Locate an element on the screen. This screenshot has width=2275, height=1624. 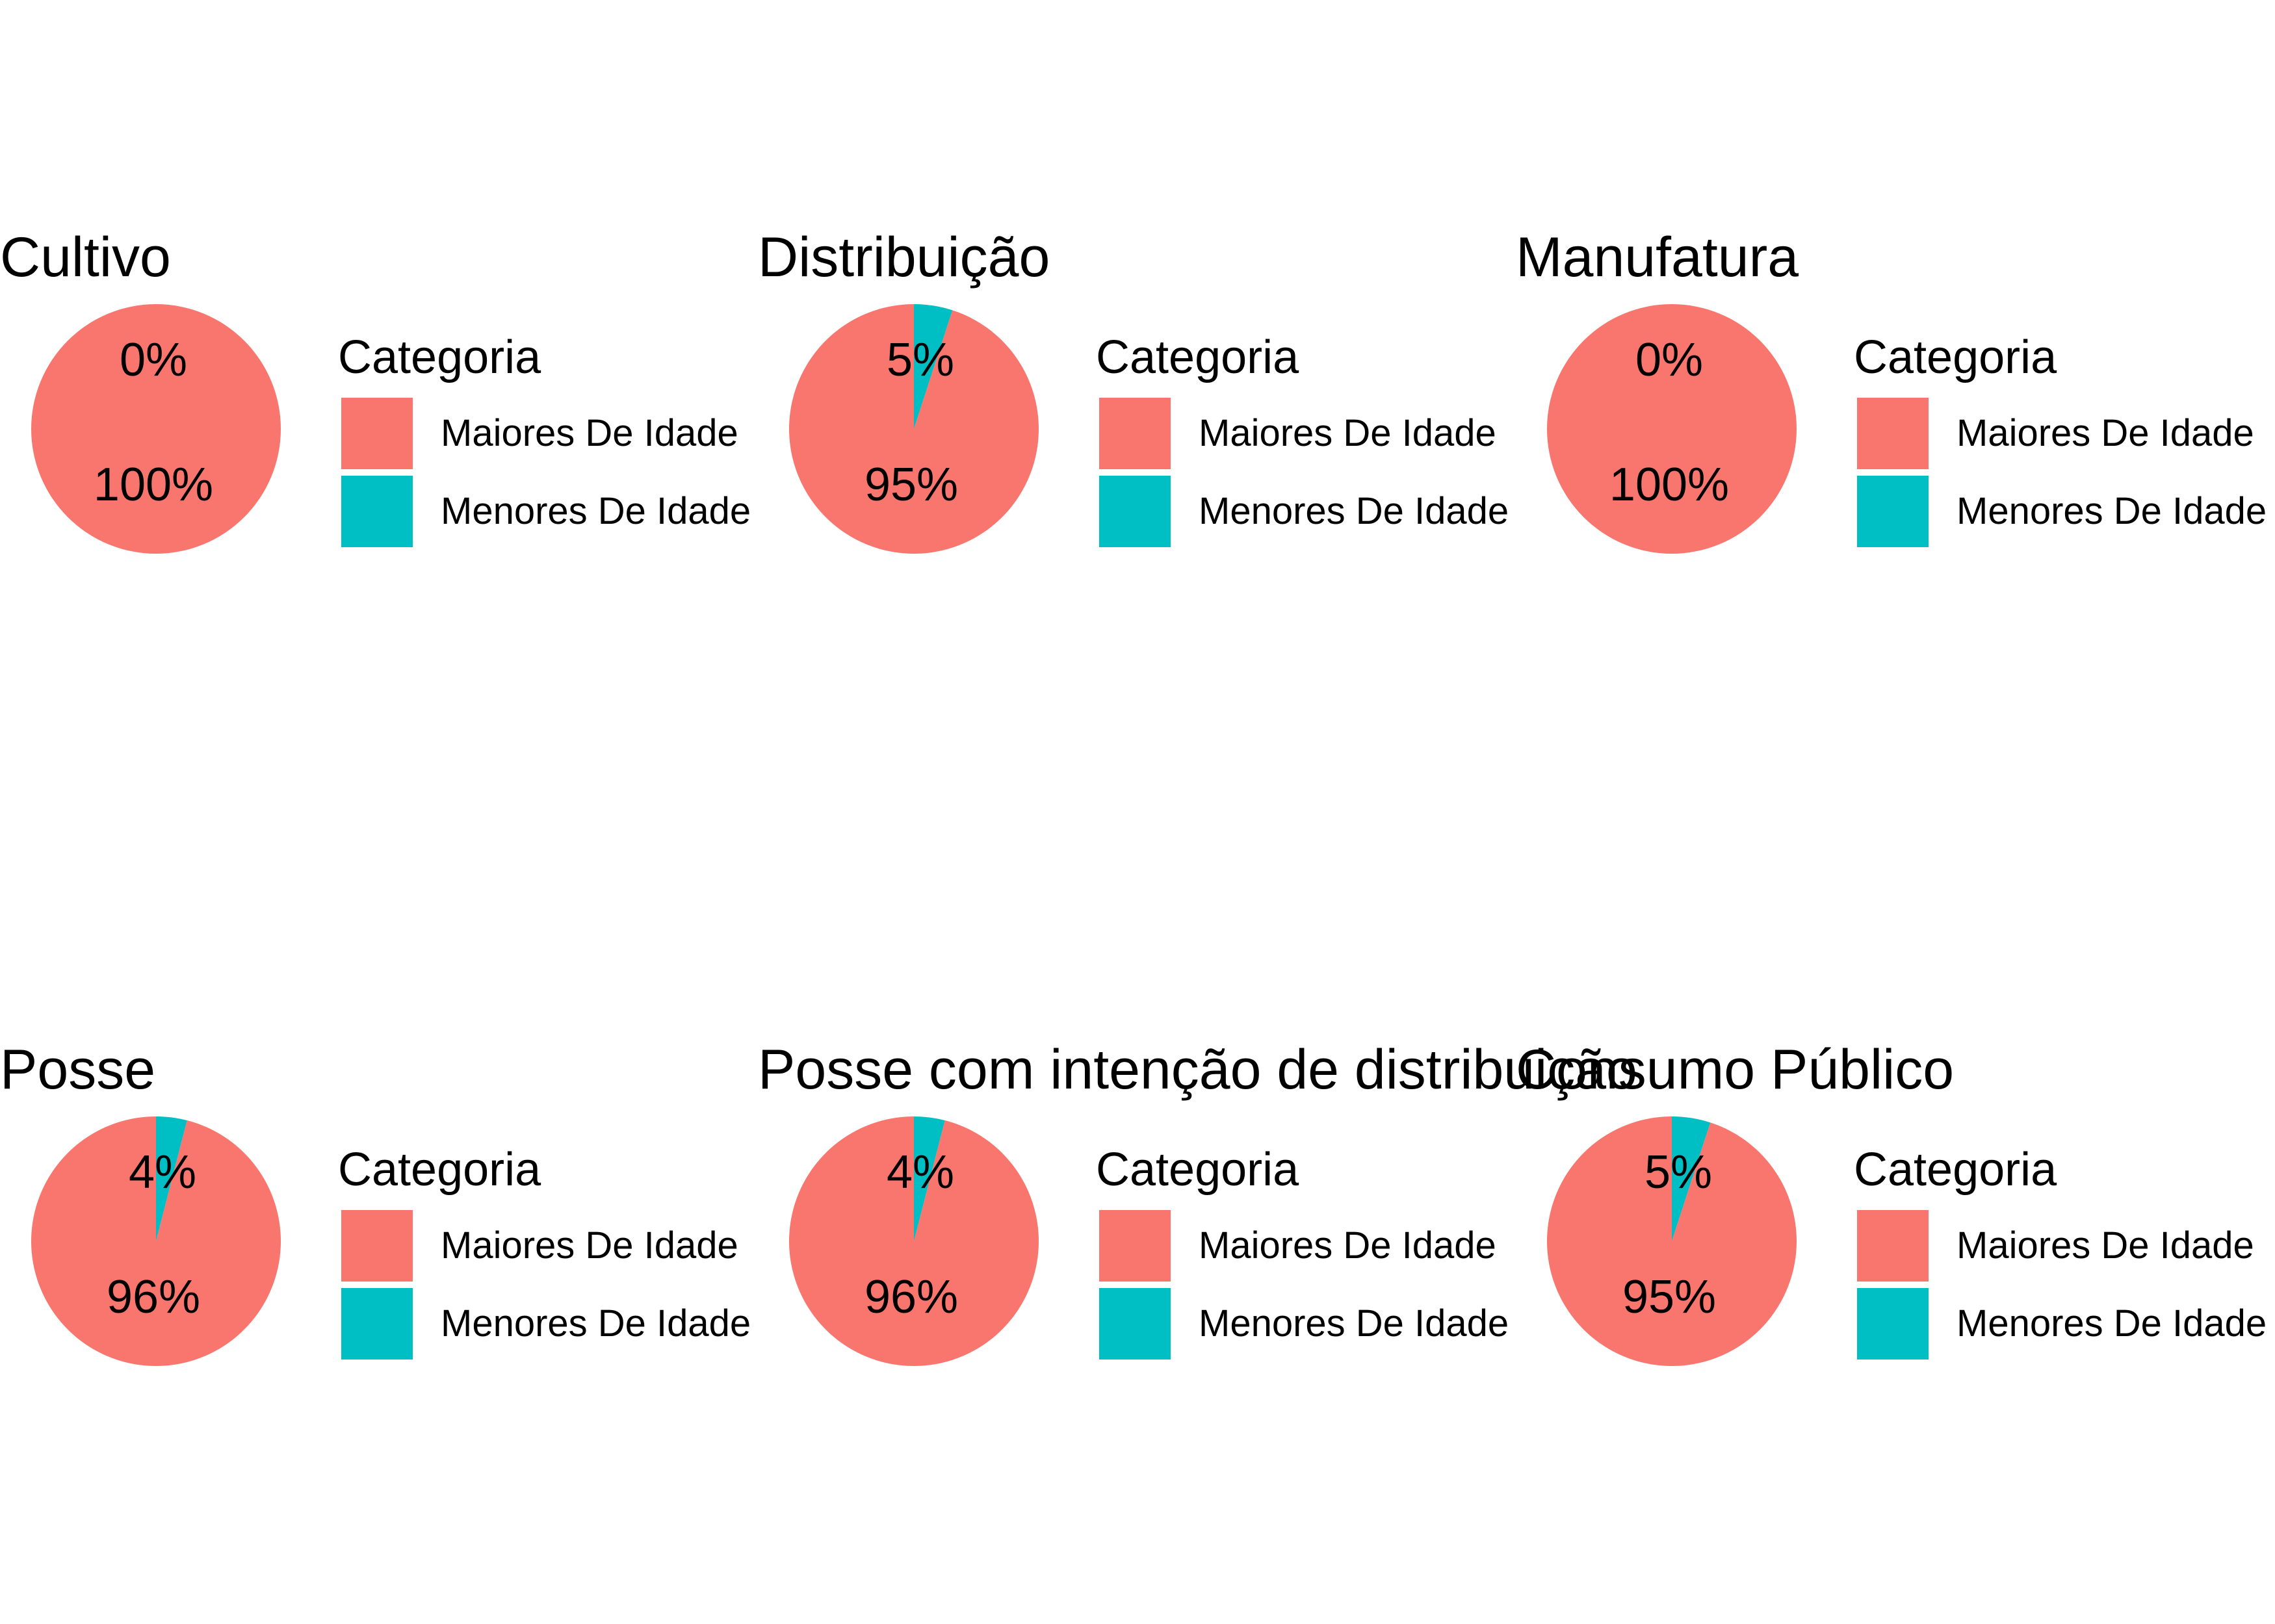
chart-title: Manufatura is located at coordinates (1657, 257).